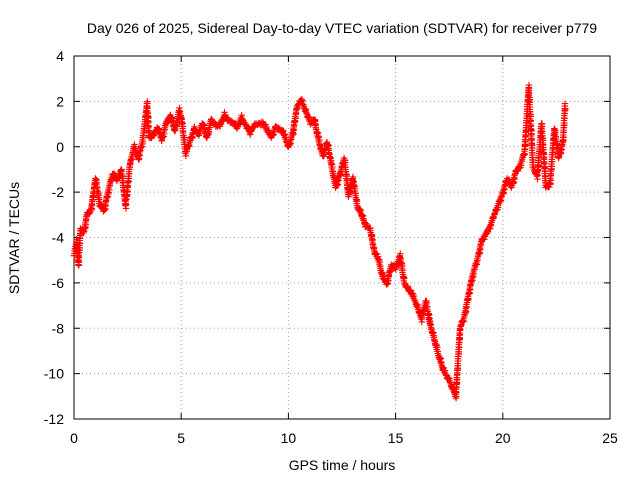 The image size is (640, 480). I want to click on y-tick-labels: 4 2 0 -2 -4 -6 -8 -10 -12, so click(54, 237).